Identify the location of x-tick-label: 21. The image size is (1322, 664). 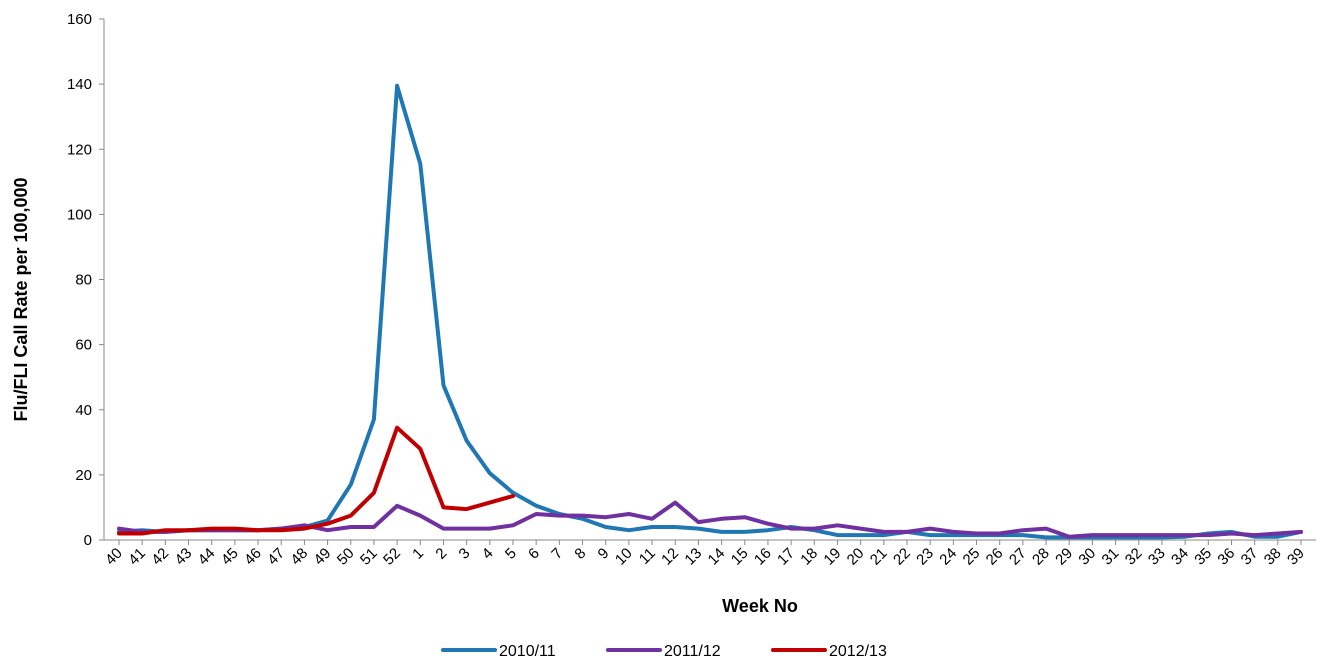
(879, 557).